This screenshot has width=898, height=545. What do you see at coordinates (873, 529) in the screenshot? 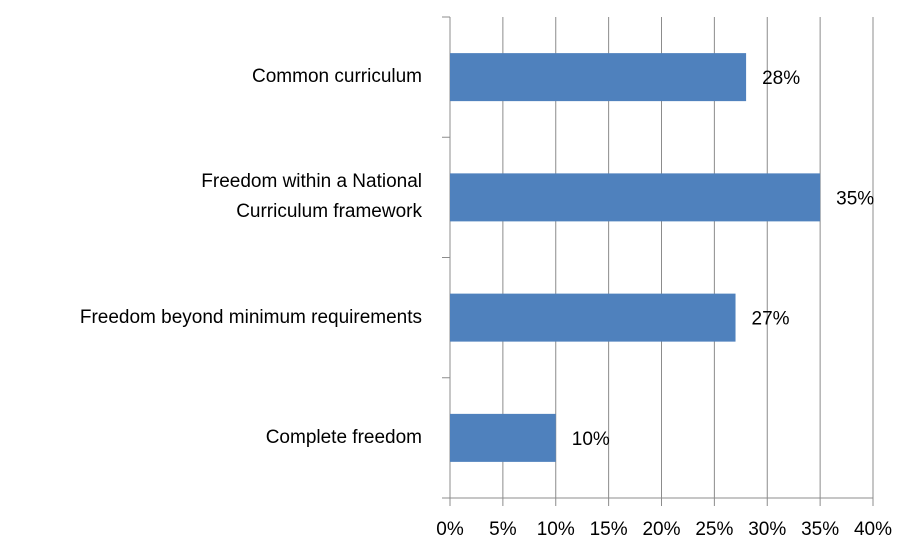
I see `x-tick-label: 40%` at bounding box center [873, 529].